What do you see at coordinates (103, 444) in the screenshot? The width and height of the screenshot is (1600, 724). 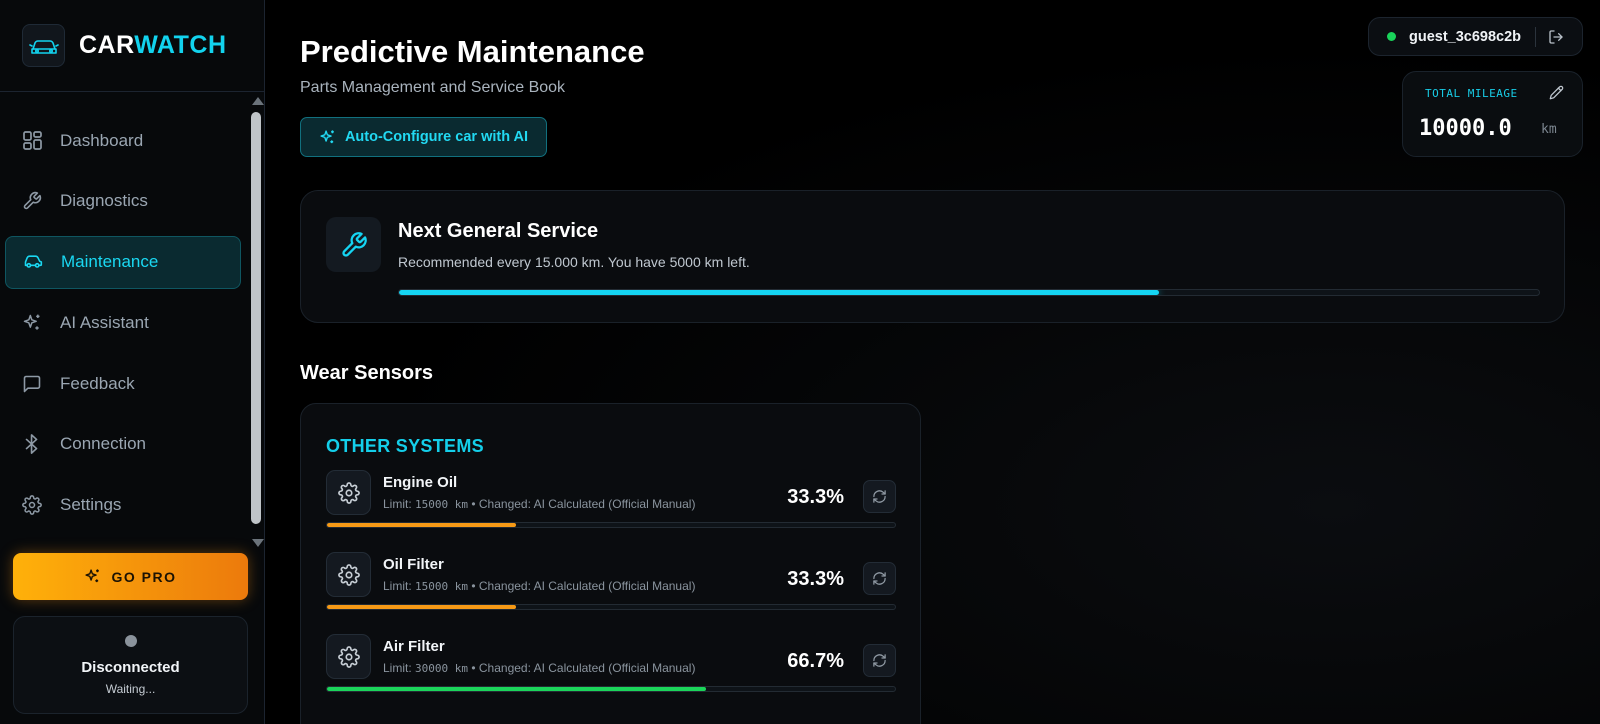 I see `sidebar-item-label: Connection` at bounding box center [103, 444].